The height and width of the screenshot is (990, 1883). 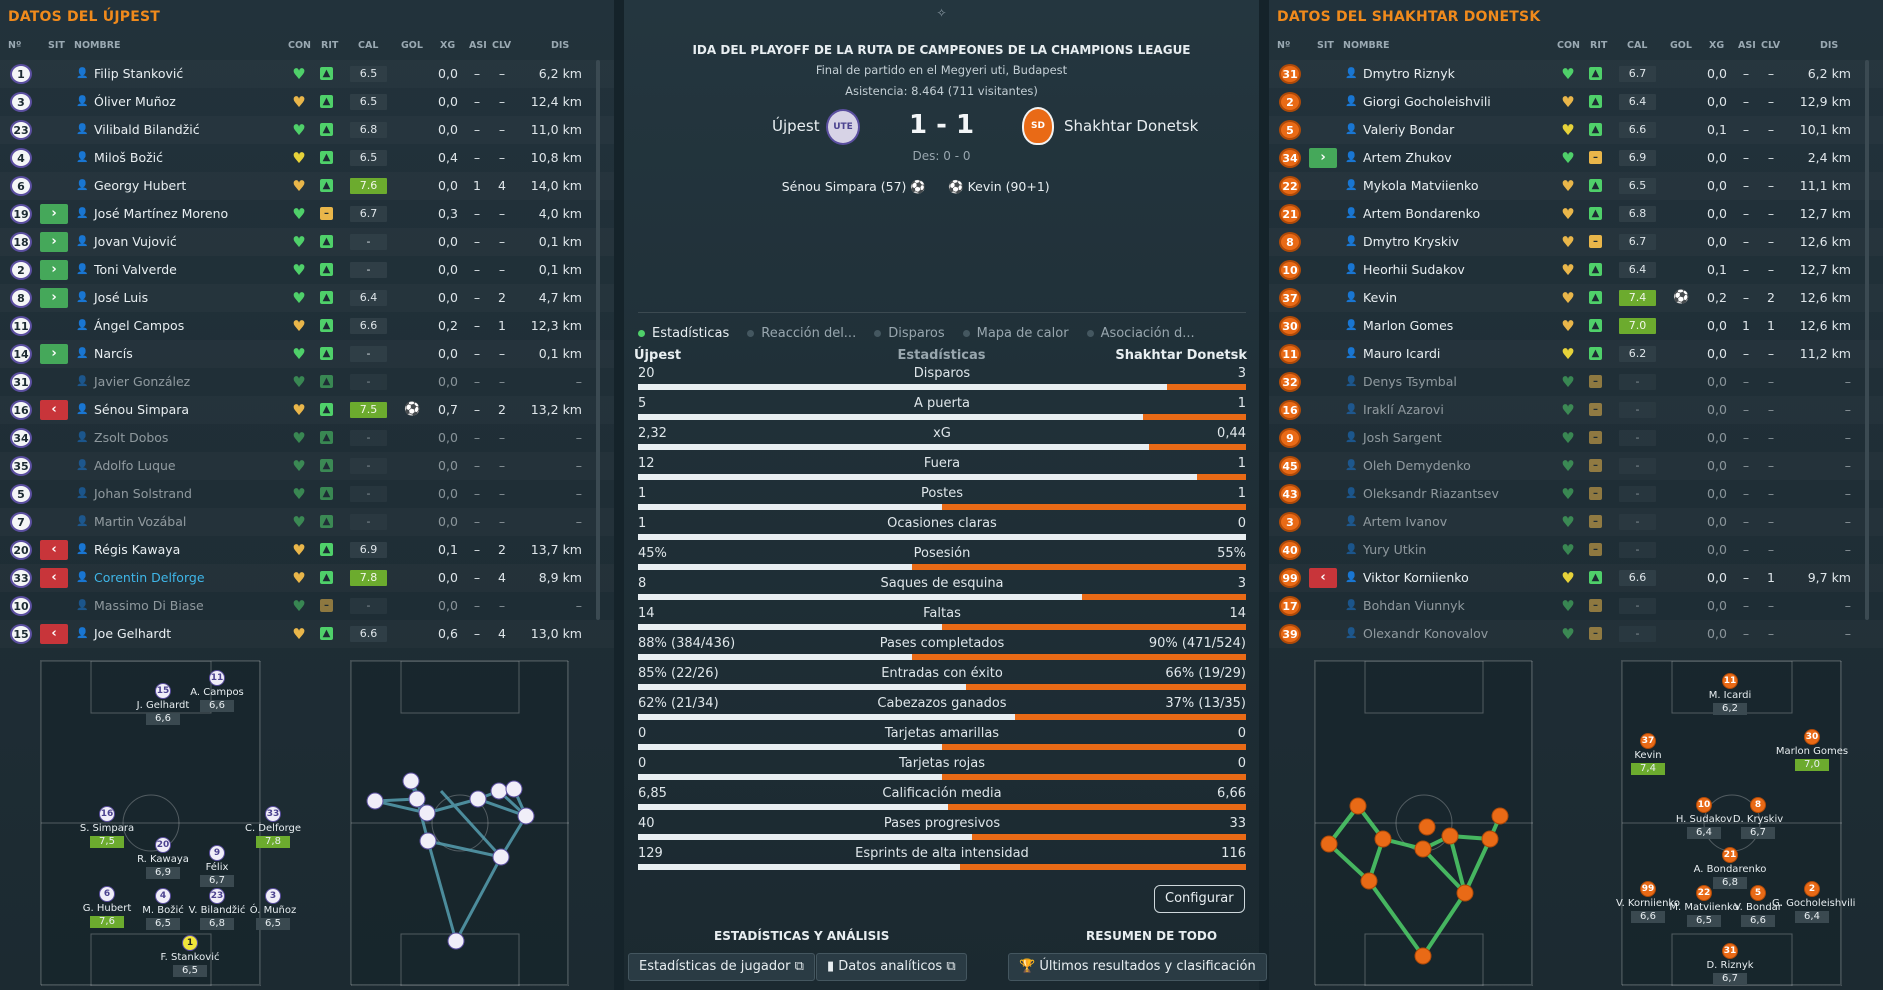 What do you see at coordinates (161, 213) in the screenshot?
I see `player-name: José Martínez Moreno` at bounding box center [161, 213].